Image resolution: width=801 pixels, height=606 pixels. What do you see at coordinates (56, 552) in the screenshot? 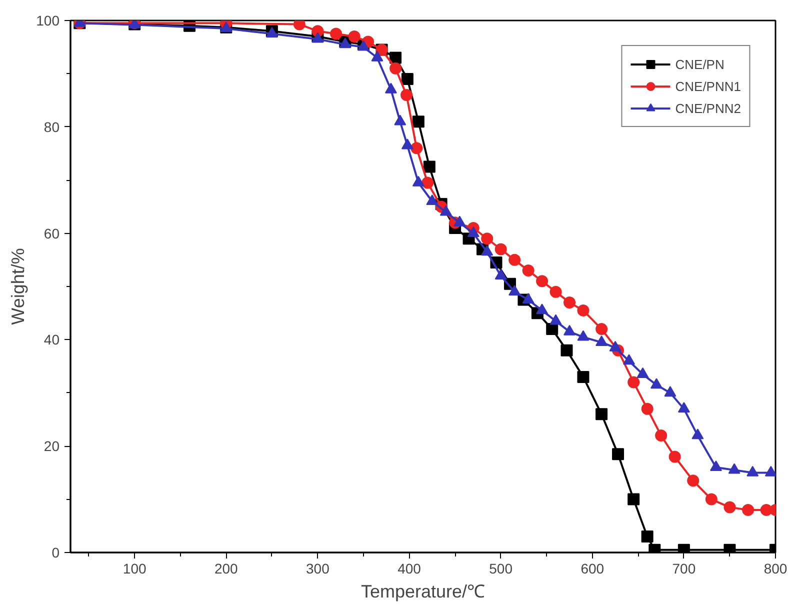
I see `y-tick-label: 0` at bounding box center [56, 552].